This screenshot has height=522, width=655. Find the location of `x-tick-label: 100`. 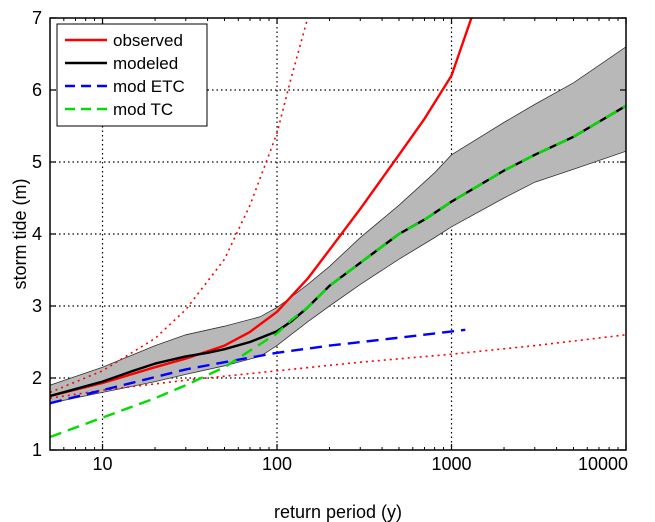

x-tick-label: 100 is located at coordinates (277, 464).